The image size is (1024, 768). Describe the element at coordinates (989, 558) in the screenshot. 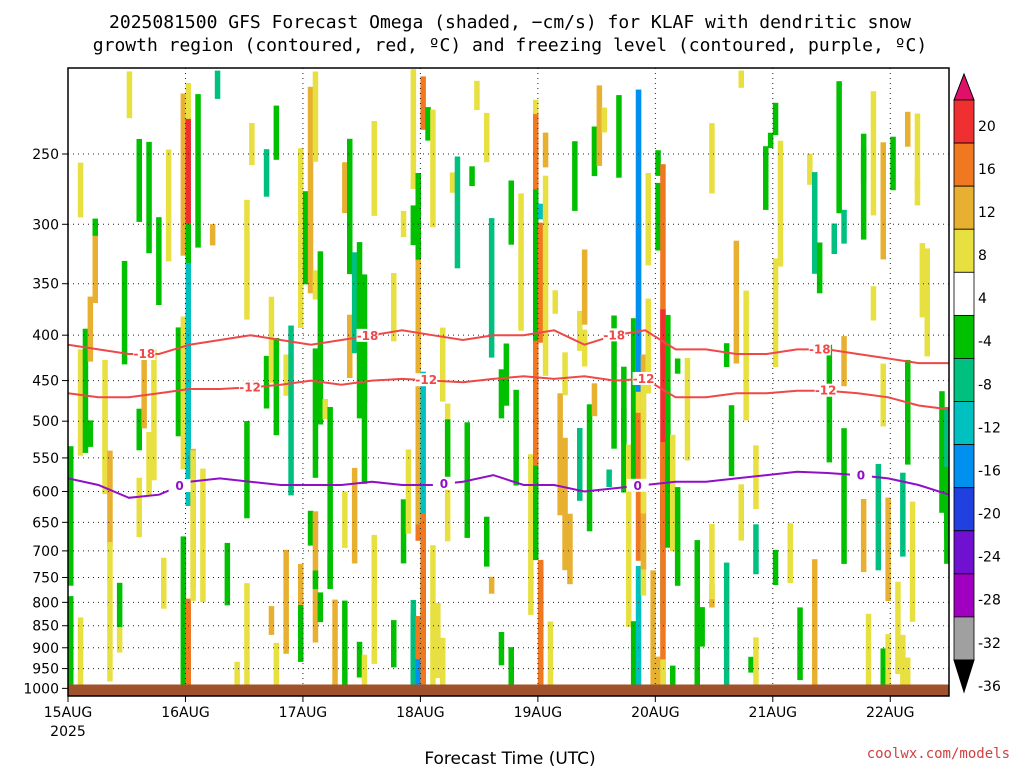

I see `colorbar-tick-label: -24` at that location.